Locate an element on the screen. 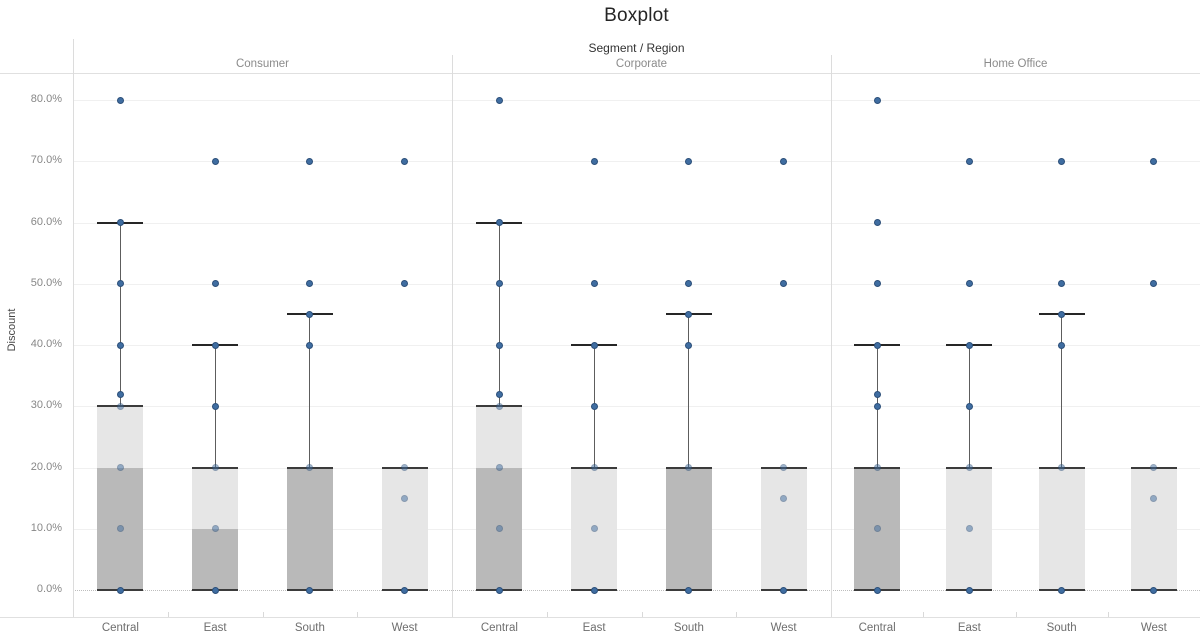 The height and width of the screenshot is (641, 1200). gridline is located at coordinates (636, 162).